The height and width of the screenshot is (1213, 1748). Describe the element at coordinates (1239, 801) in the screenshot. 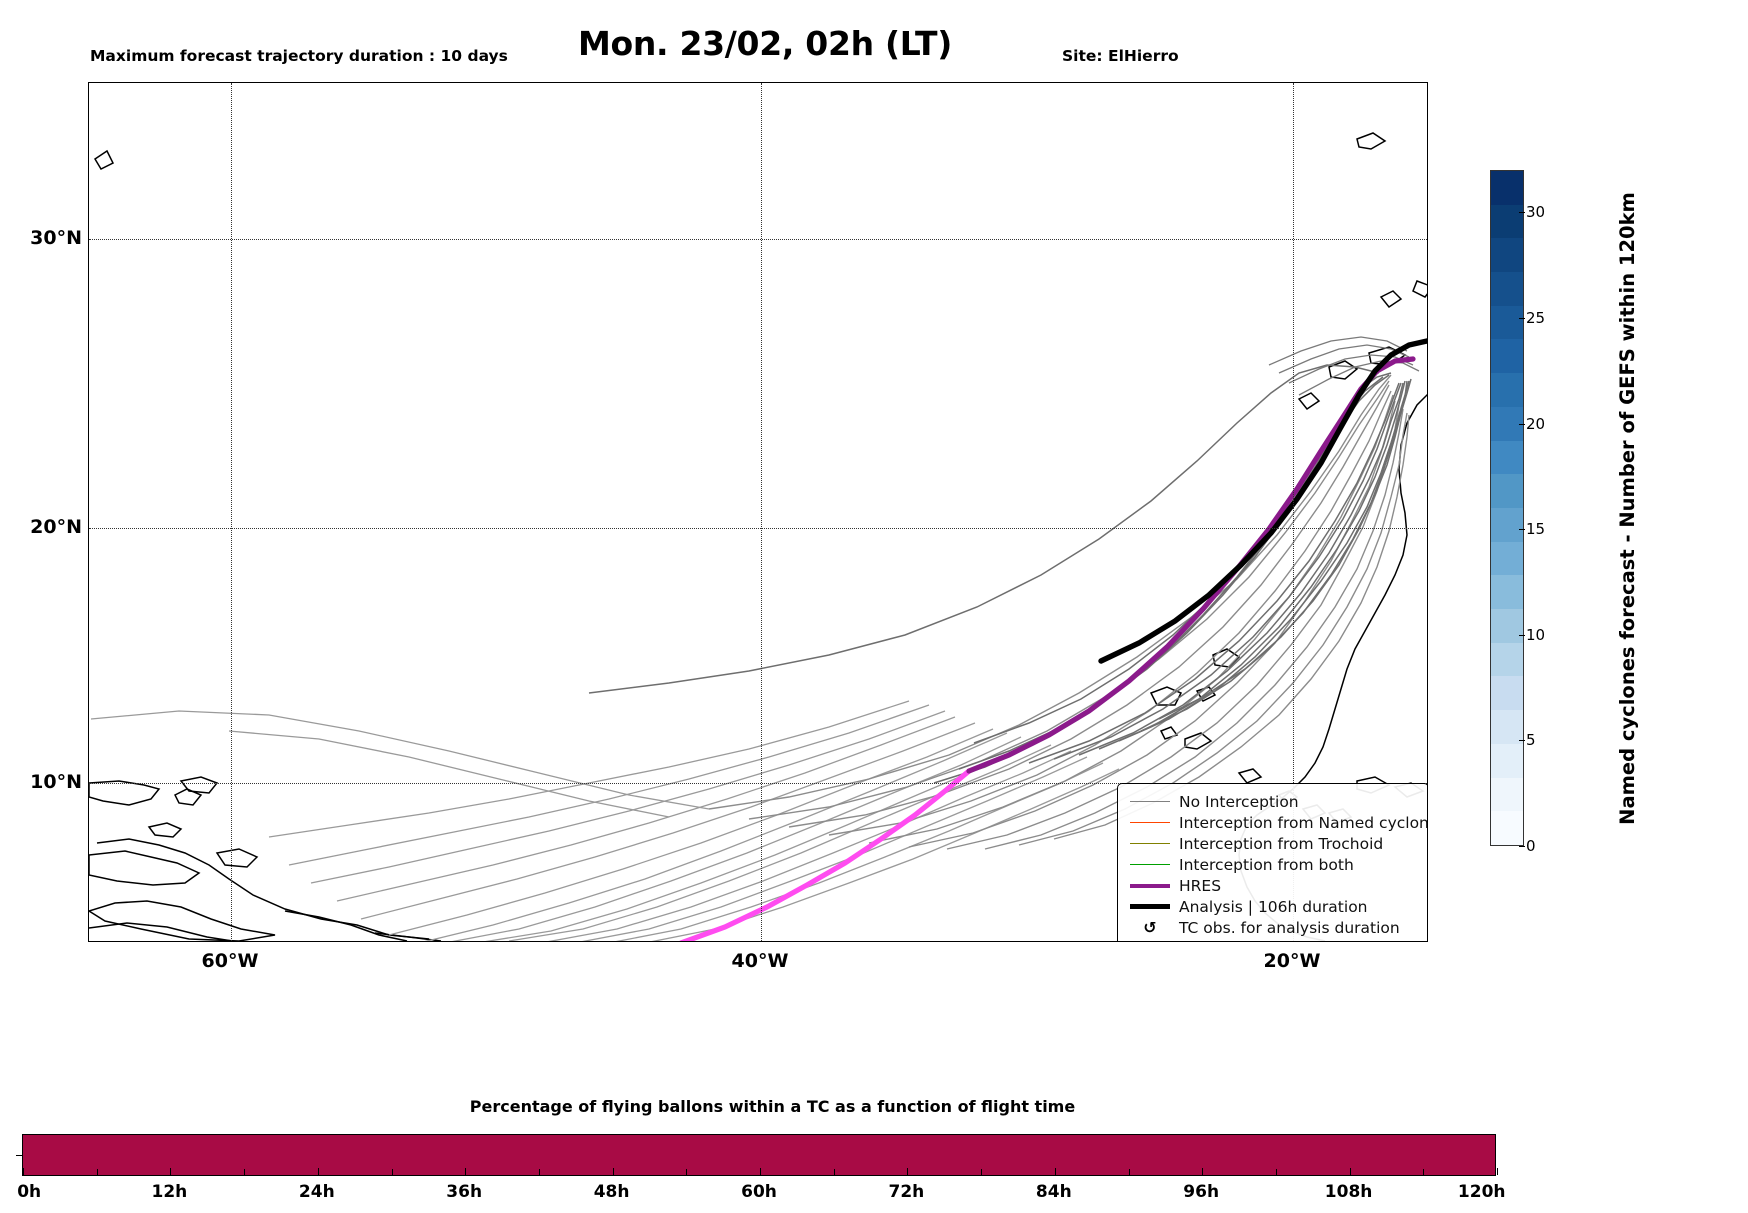

I see `legend-label: No Interception` at that location.